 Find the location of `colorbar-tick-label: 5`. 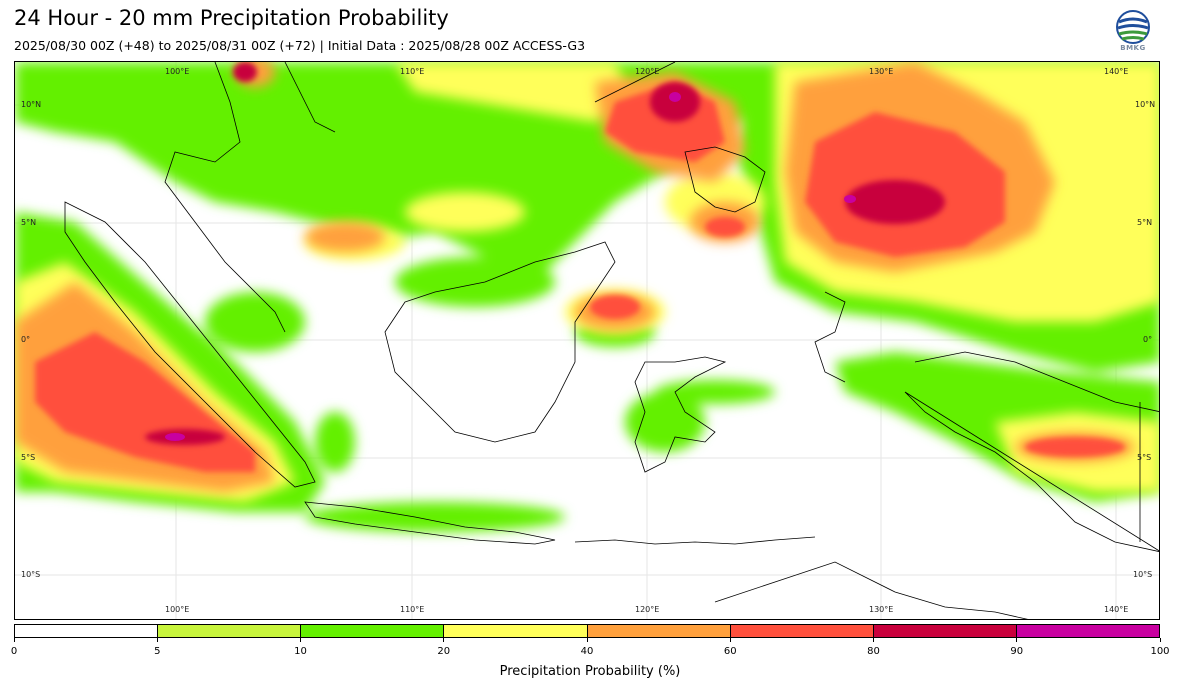

colorbar-tick-label: 5 is located at coordinates (157, 651).